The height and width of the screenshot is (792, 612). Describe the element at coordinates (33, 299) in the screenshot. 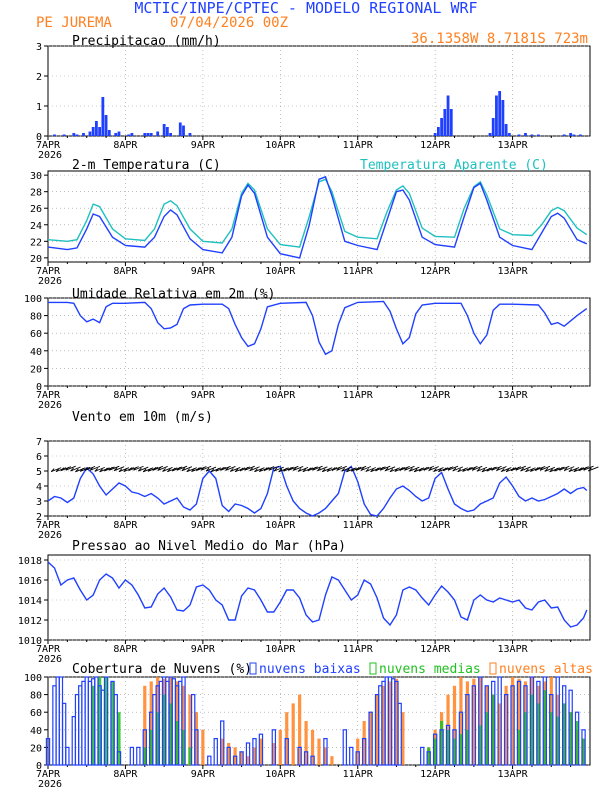

I see `y-tick-label: 100` at that location.